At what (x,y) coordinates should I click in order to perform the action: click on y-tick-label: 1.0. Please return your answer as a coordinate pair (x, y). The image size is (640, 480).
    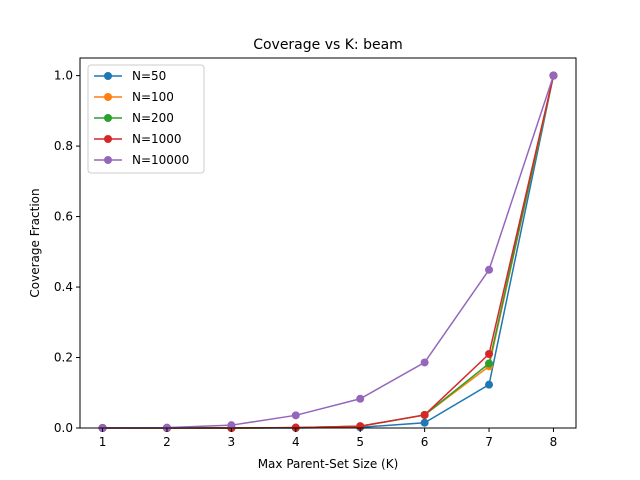
    Looking at the image, I should click on (63, 76).